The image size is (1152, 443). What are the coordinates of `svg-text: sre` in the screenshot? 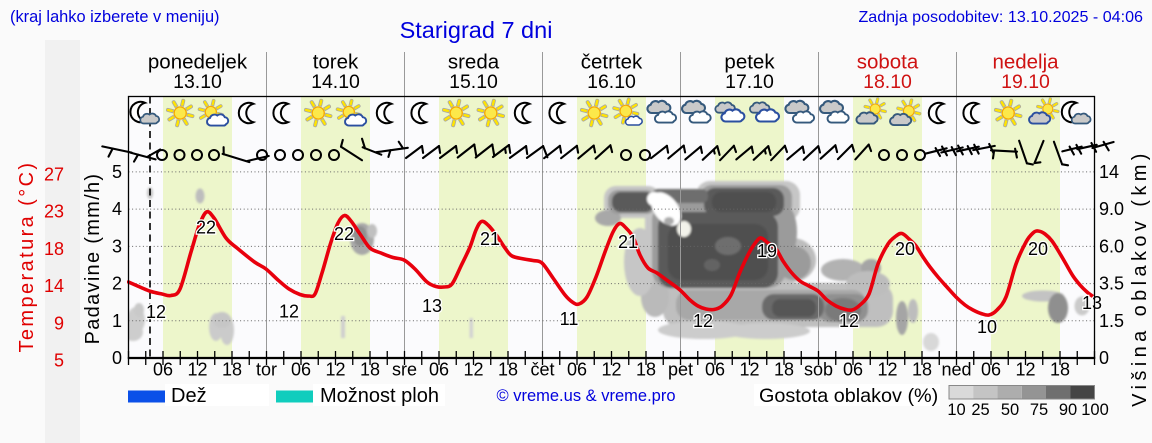 It's located at (404, 370).